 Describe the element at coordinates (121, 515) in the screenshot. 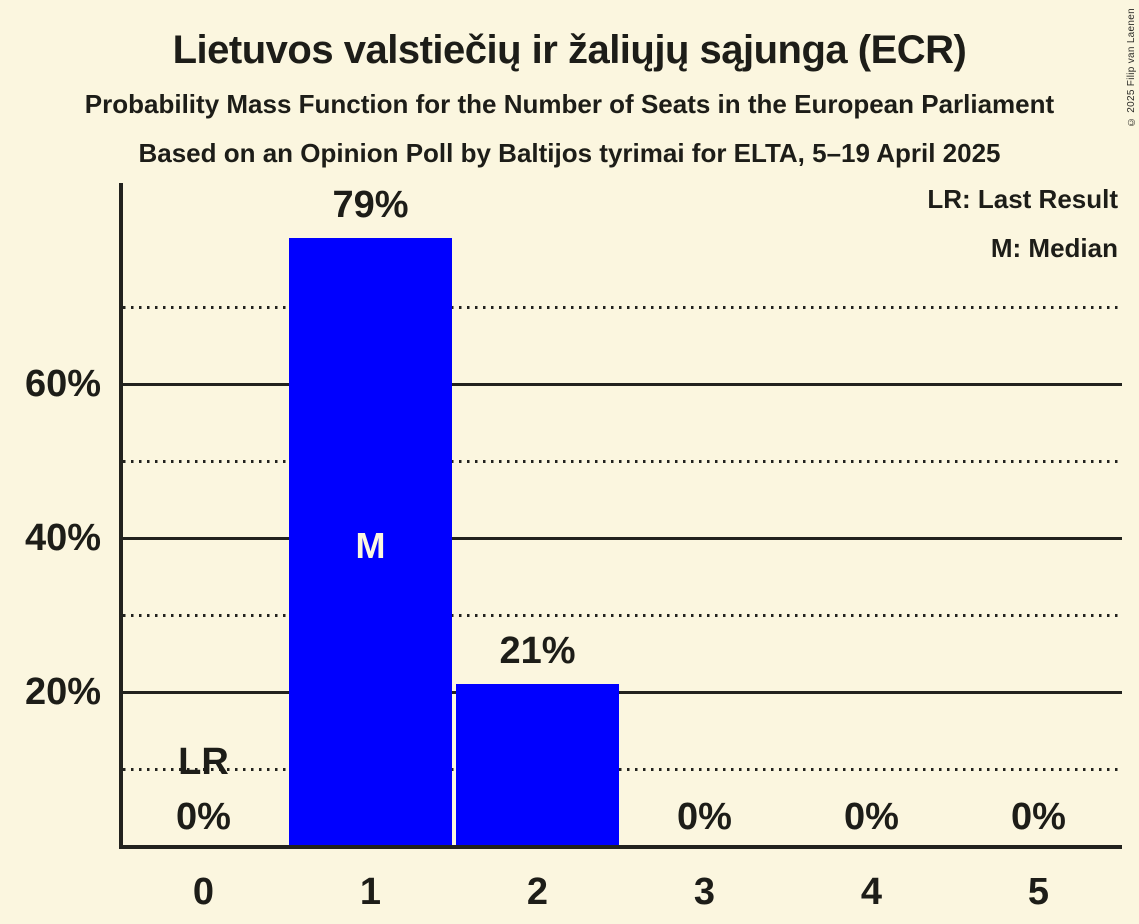

I see `y-axis-line` at that location.